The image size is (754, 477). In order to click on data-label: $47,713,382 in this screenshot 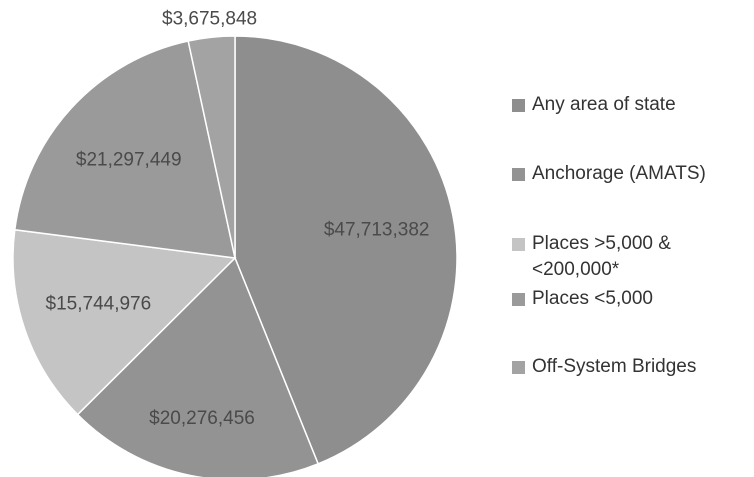, I will do `click(377, 229)`.